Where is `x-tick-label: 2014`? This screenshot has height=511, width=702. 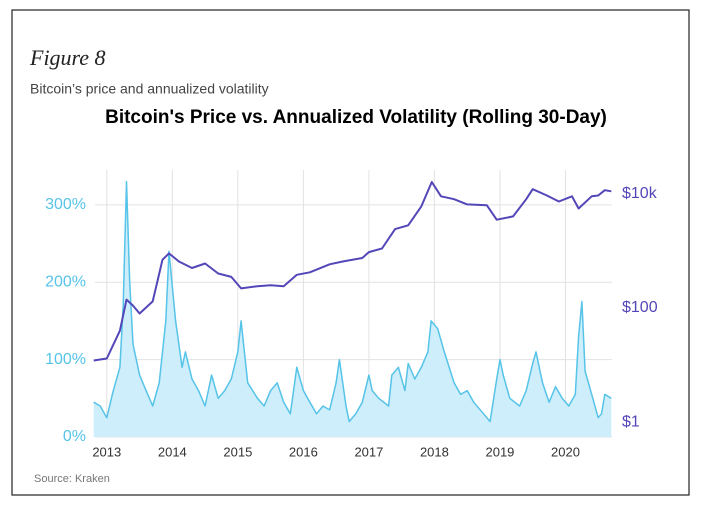 x-tick-label: 2014 is located at coordinates (172, 451).